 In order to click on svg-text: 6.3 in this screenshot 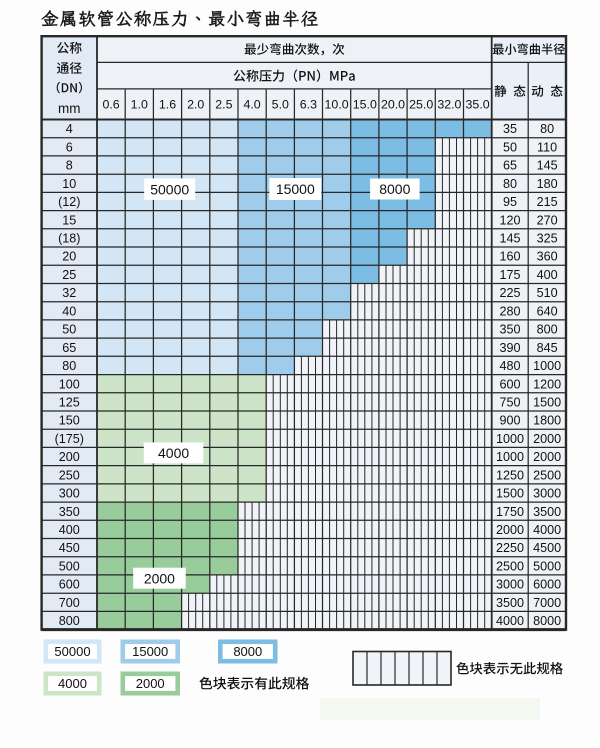, I will do `click(308, 105)`.